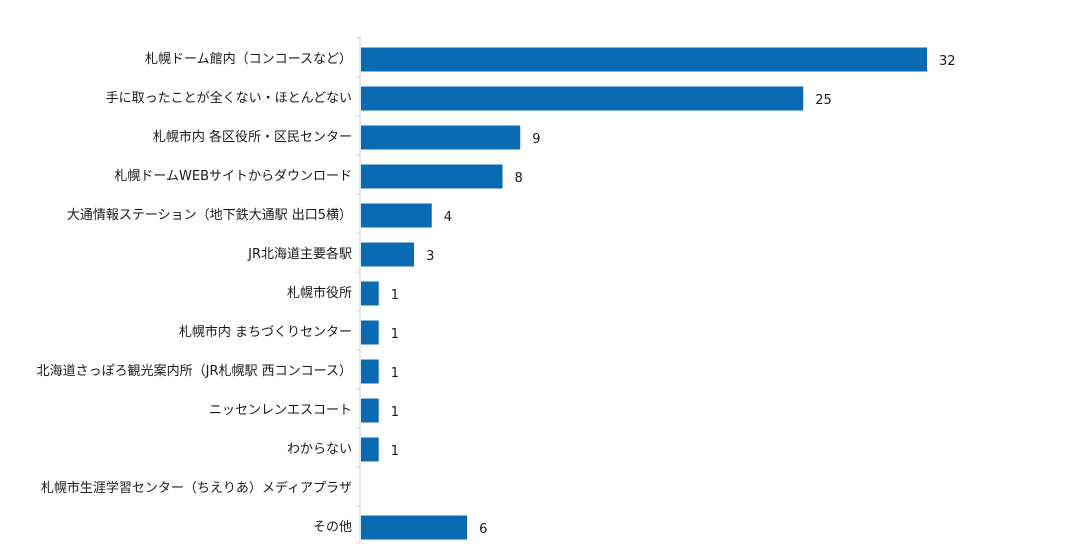 The height and width of the screenshot is (557, 1088). I want to click on category-label: わからない, so click(319, 449).